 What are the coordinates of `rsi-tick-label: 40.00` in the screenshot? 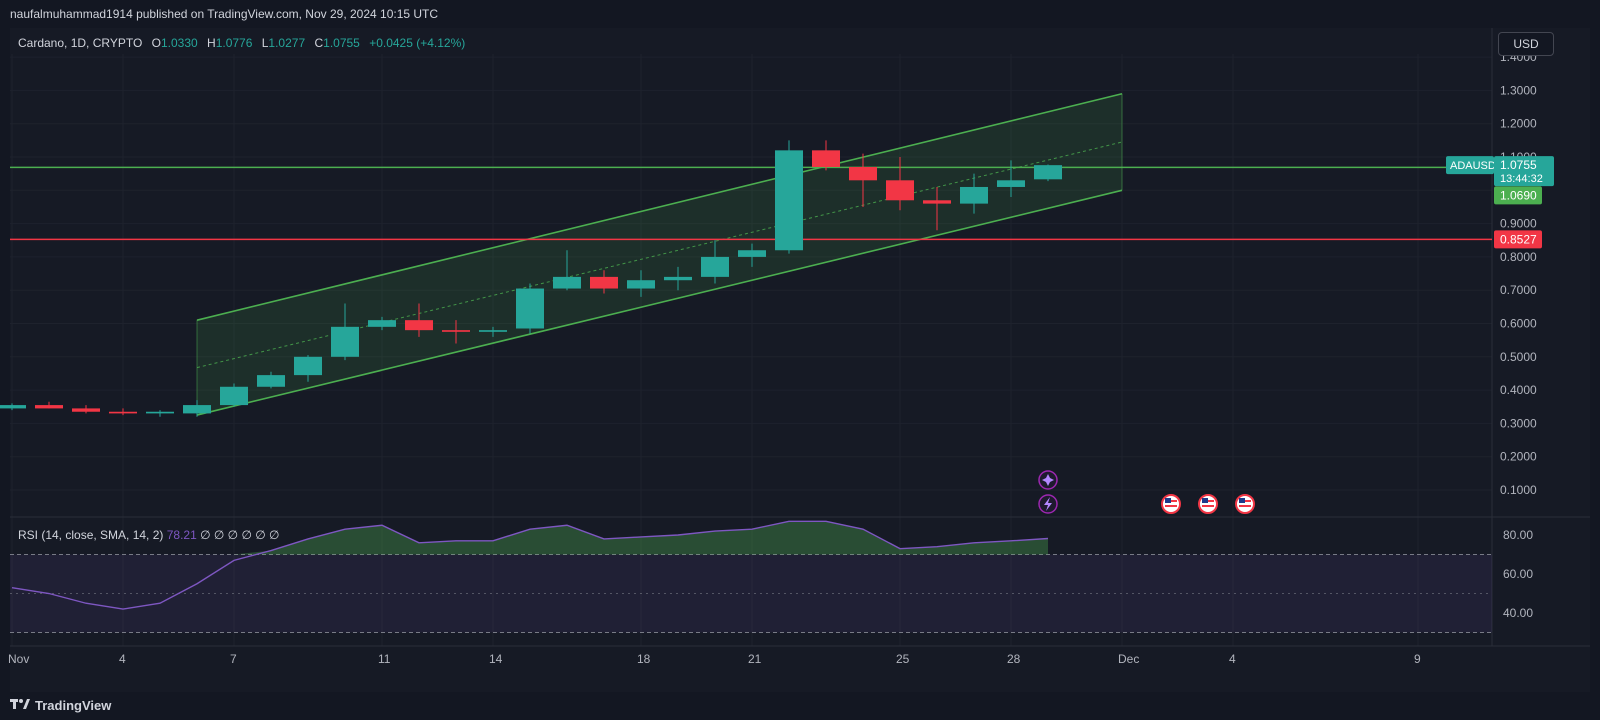 It's located at (1518, 613).